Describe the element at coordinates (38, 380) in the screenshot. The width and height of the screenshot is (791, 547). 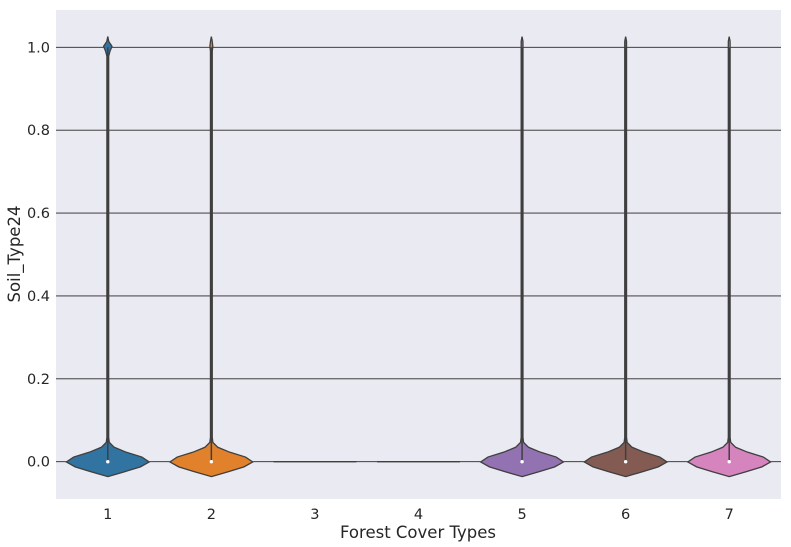
I see `y-tick-label: 0.2` at that location.